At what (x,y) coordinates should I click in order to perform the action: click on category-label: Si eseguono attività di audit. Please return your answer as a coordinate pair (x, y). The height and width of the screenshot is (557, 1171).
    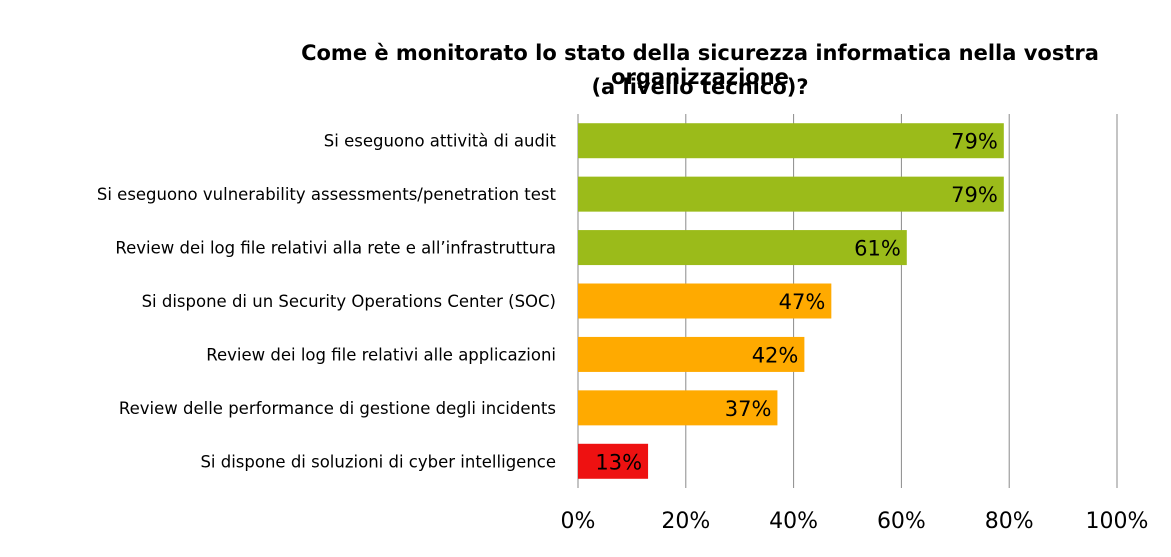
    Looking at the image, I should click on (440, 141).